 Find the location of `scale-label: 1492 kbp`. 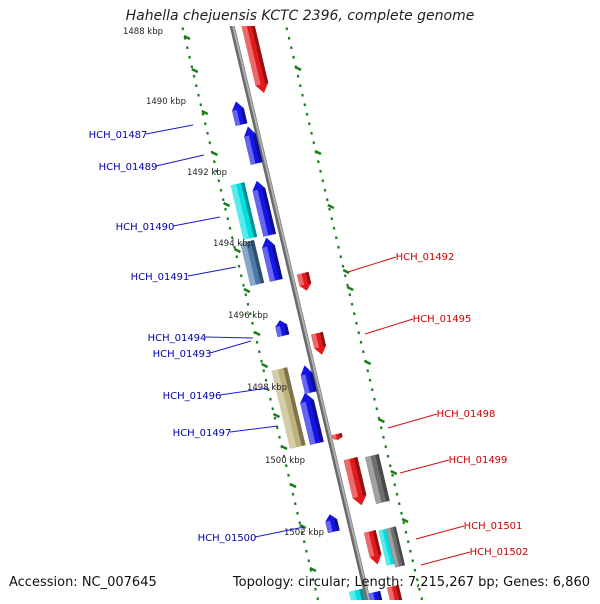

scale-label: 1492 kbp is located at coordinates (207, 173).